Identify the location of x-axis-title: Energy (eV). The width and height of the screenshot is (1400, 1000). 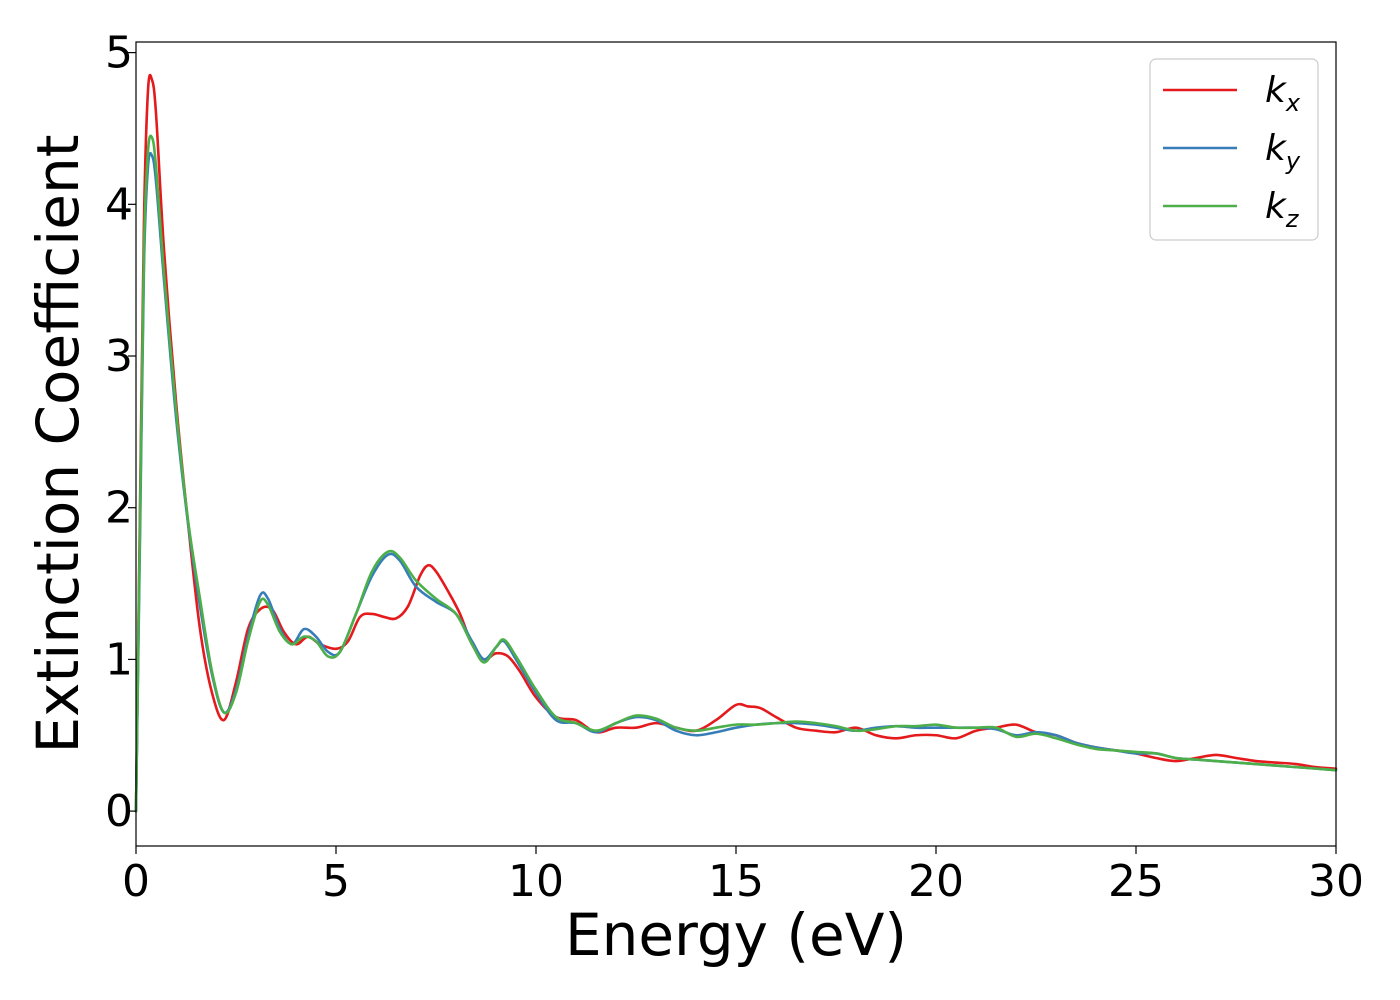
(736, 935).